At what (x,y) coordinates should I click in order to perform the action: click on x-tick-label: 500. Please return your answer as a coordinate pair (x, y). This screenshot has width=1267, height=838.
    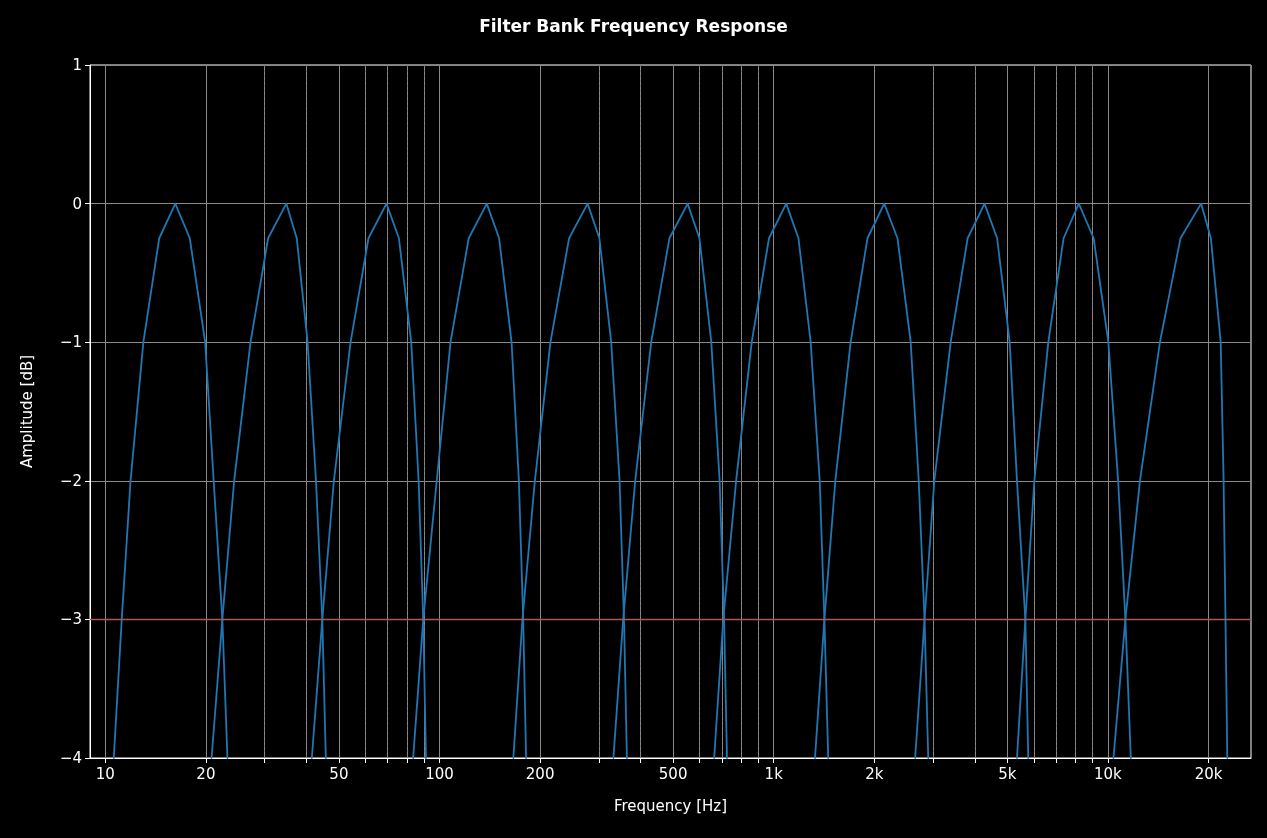
    Looking at the image, I should click on (673, 773).